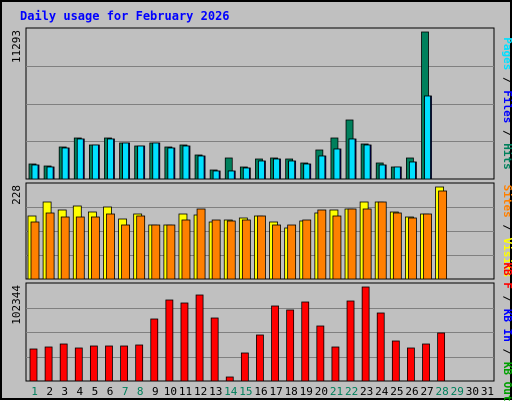 This screenshot has height=402, width=512. I want to click on x-tick-label: 16, so click(260, 391).